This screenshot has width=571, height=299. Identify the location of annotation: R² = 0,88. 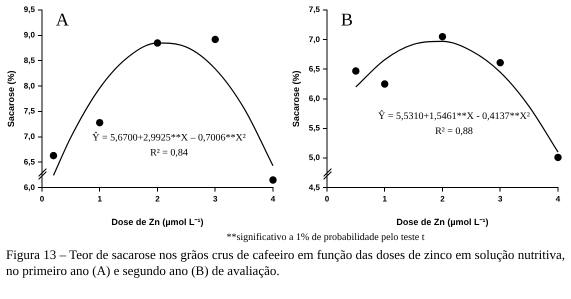
(454, 132).